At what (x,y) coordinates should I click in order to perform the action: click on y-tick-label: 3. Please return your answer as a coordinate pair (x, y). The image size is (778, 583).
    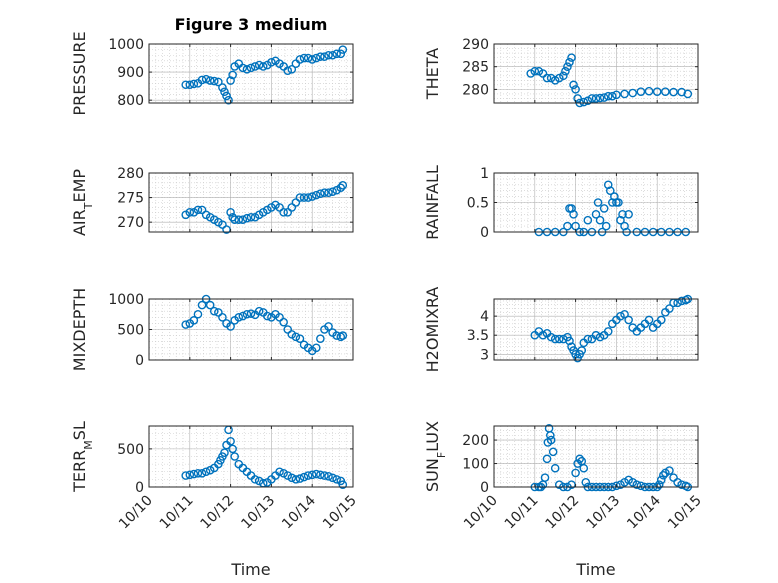
    Looking at the image, I should click on (484, 355).